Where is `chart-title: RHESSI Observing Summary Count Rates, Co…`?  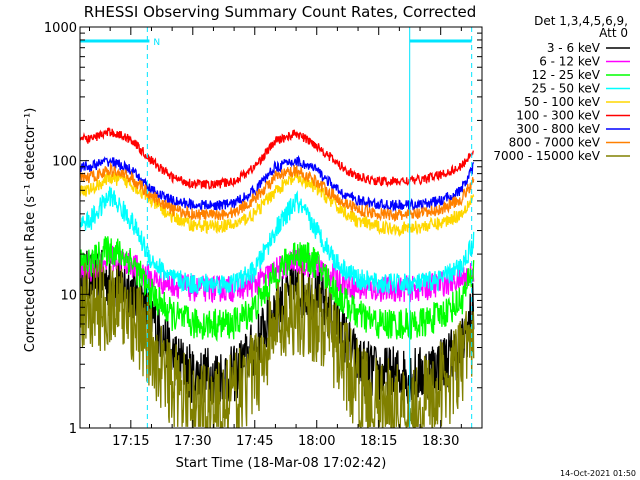
chart-title: RHESSI Observing Summary Count Rates, Co… is located at coordinates (280, 12).